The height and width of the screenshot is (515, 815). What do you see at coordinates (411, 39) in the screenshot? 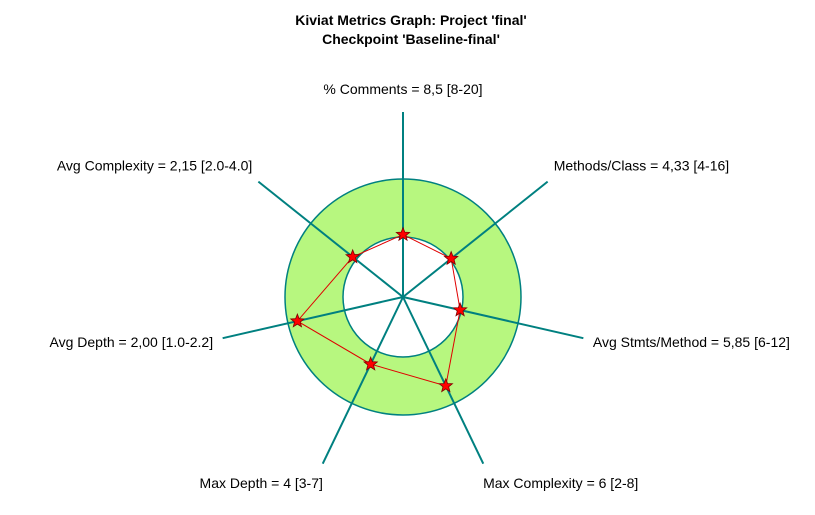
I see `chart-subtitle: Checkpoint 'Baseline-final'` at bounding box center [411, 39].